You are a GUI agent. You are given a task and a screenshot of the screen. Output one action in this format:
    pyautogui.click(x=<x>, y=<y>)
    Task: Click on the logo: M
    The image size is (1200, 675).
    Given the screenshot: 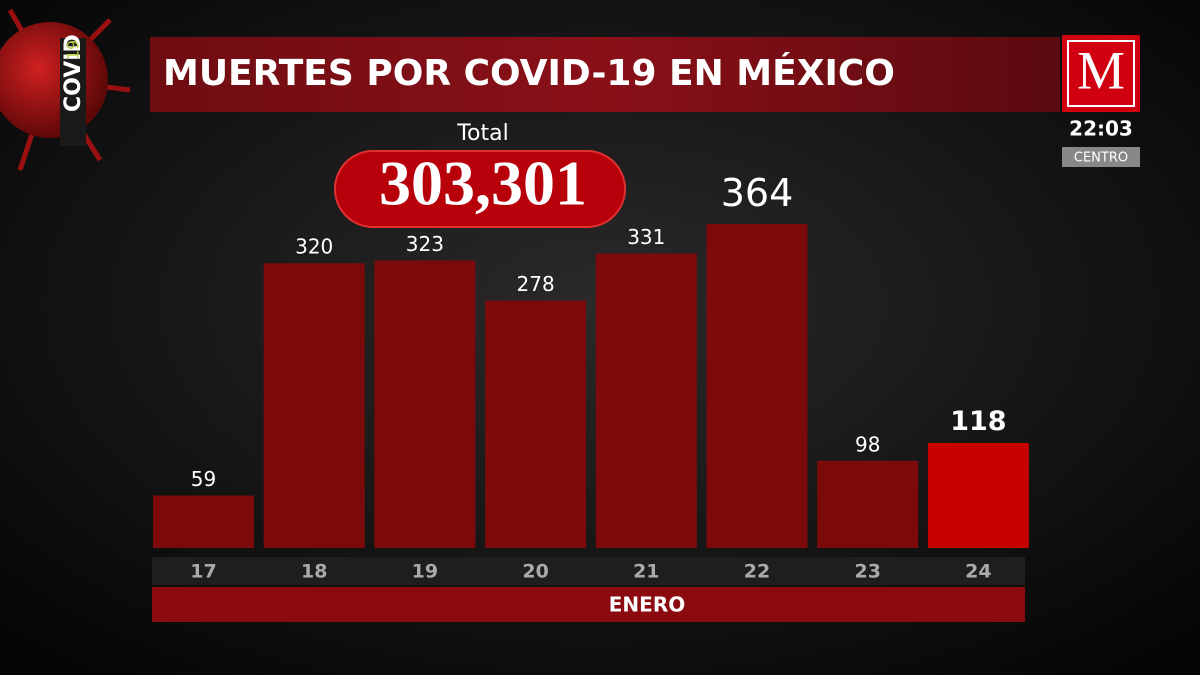 What is the action you would take?
    pyautogui.click(x=1101, y=70)
    